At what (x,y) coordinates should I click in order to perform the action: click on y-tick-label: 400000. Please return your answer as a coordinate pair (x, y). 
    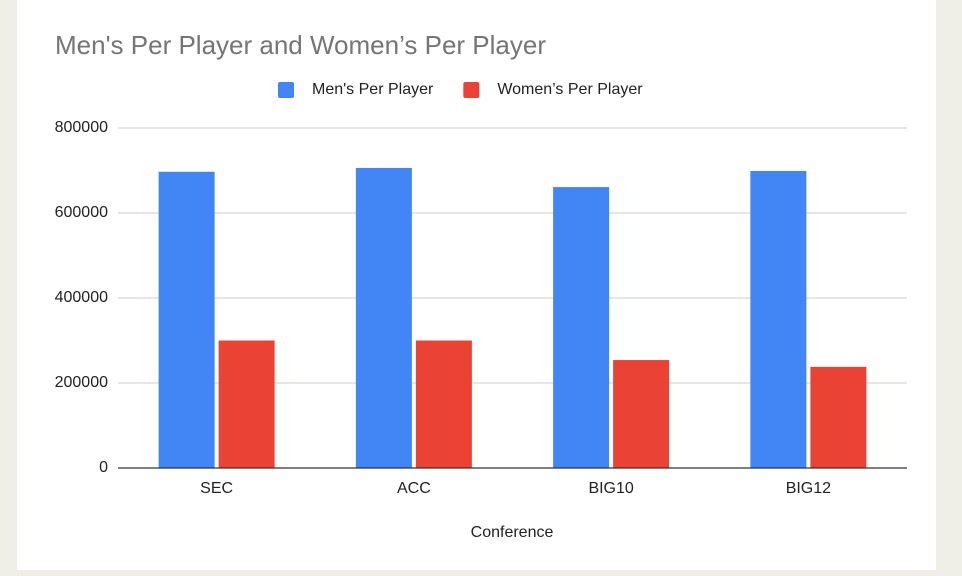
    Looking at the image, I should click on (81, 297).